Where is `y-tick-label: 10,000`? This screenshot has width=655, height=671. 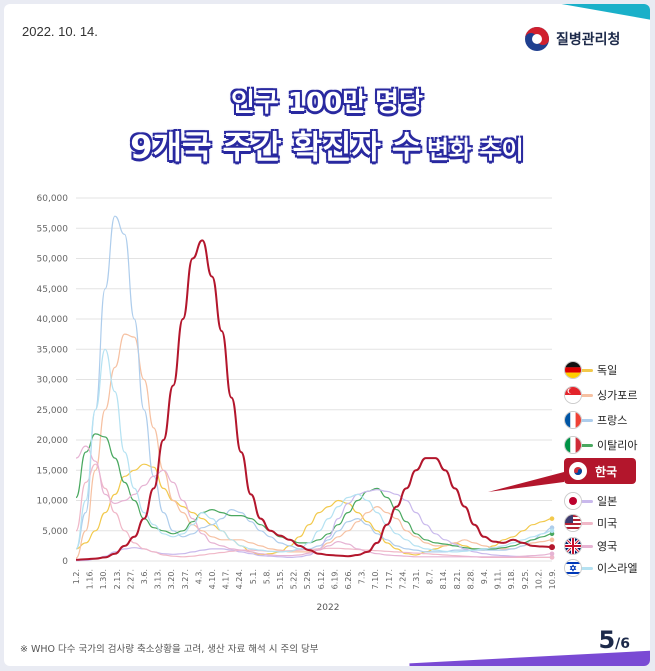
y-tick-label: 10,000 is located at coordinates (53, 502).